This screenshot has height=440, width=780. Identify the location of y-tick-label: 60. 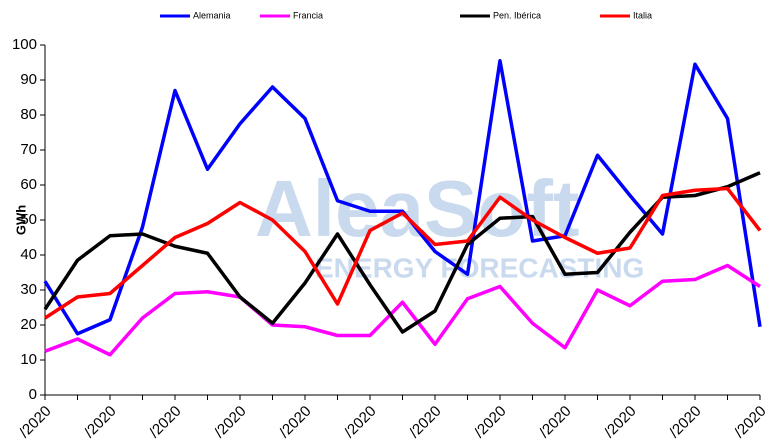
(28, 184).